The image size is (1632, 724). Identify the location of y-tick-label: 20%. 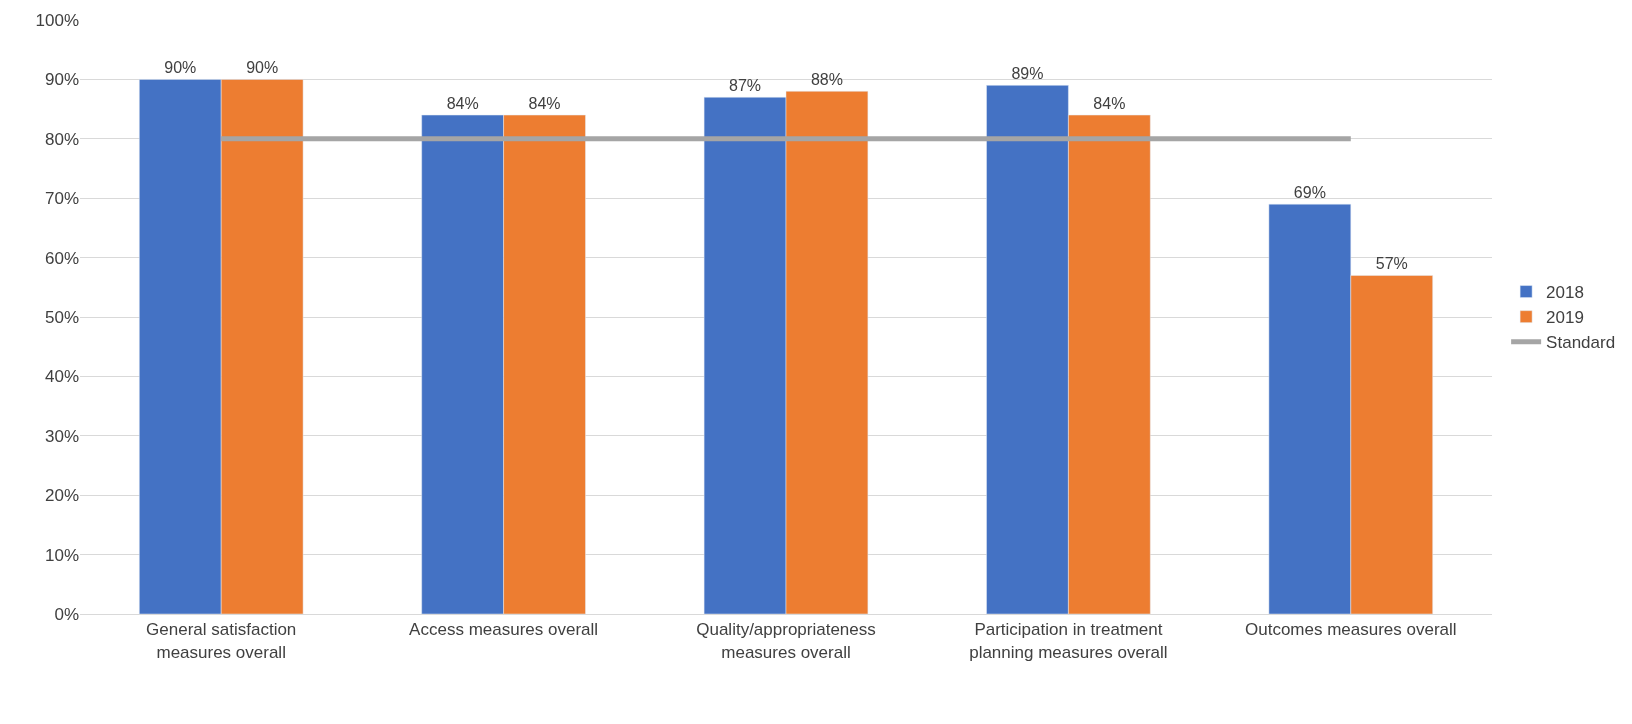
(61, 496).